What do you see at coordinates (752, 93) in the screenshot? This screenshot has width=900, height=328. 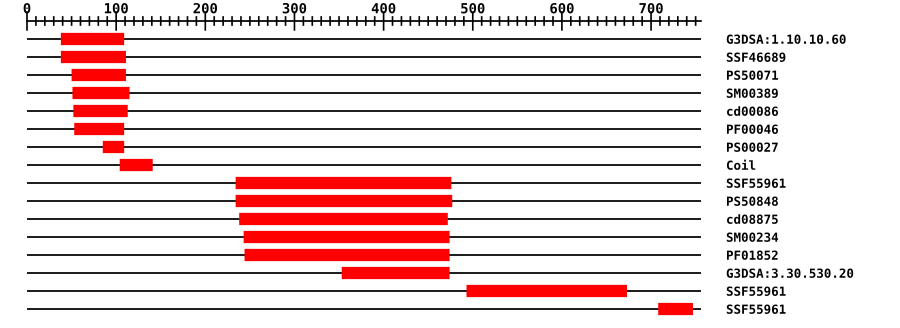 I see `y-tick-label: SM00389` at bounding box center [752, 93].